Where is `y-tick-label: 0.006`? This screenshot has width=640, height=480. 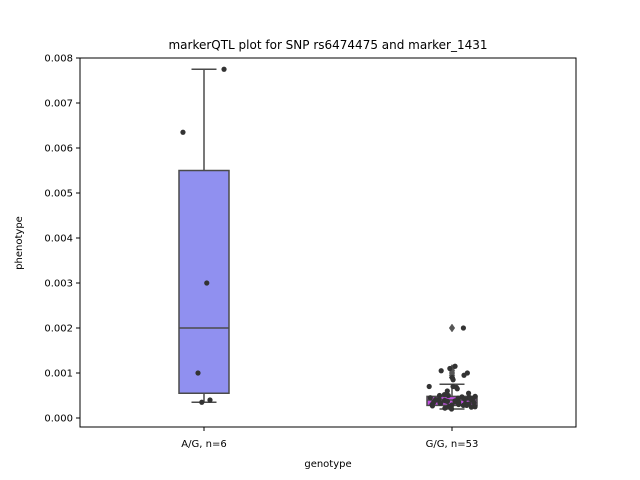
y-tick-label: 0.006 is located at coordinates (58, 149).